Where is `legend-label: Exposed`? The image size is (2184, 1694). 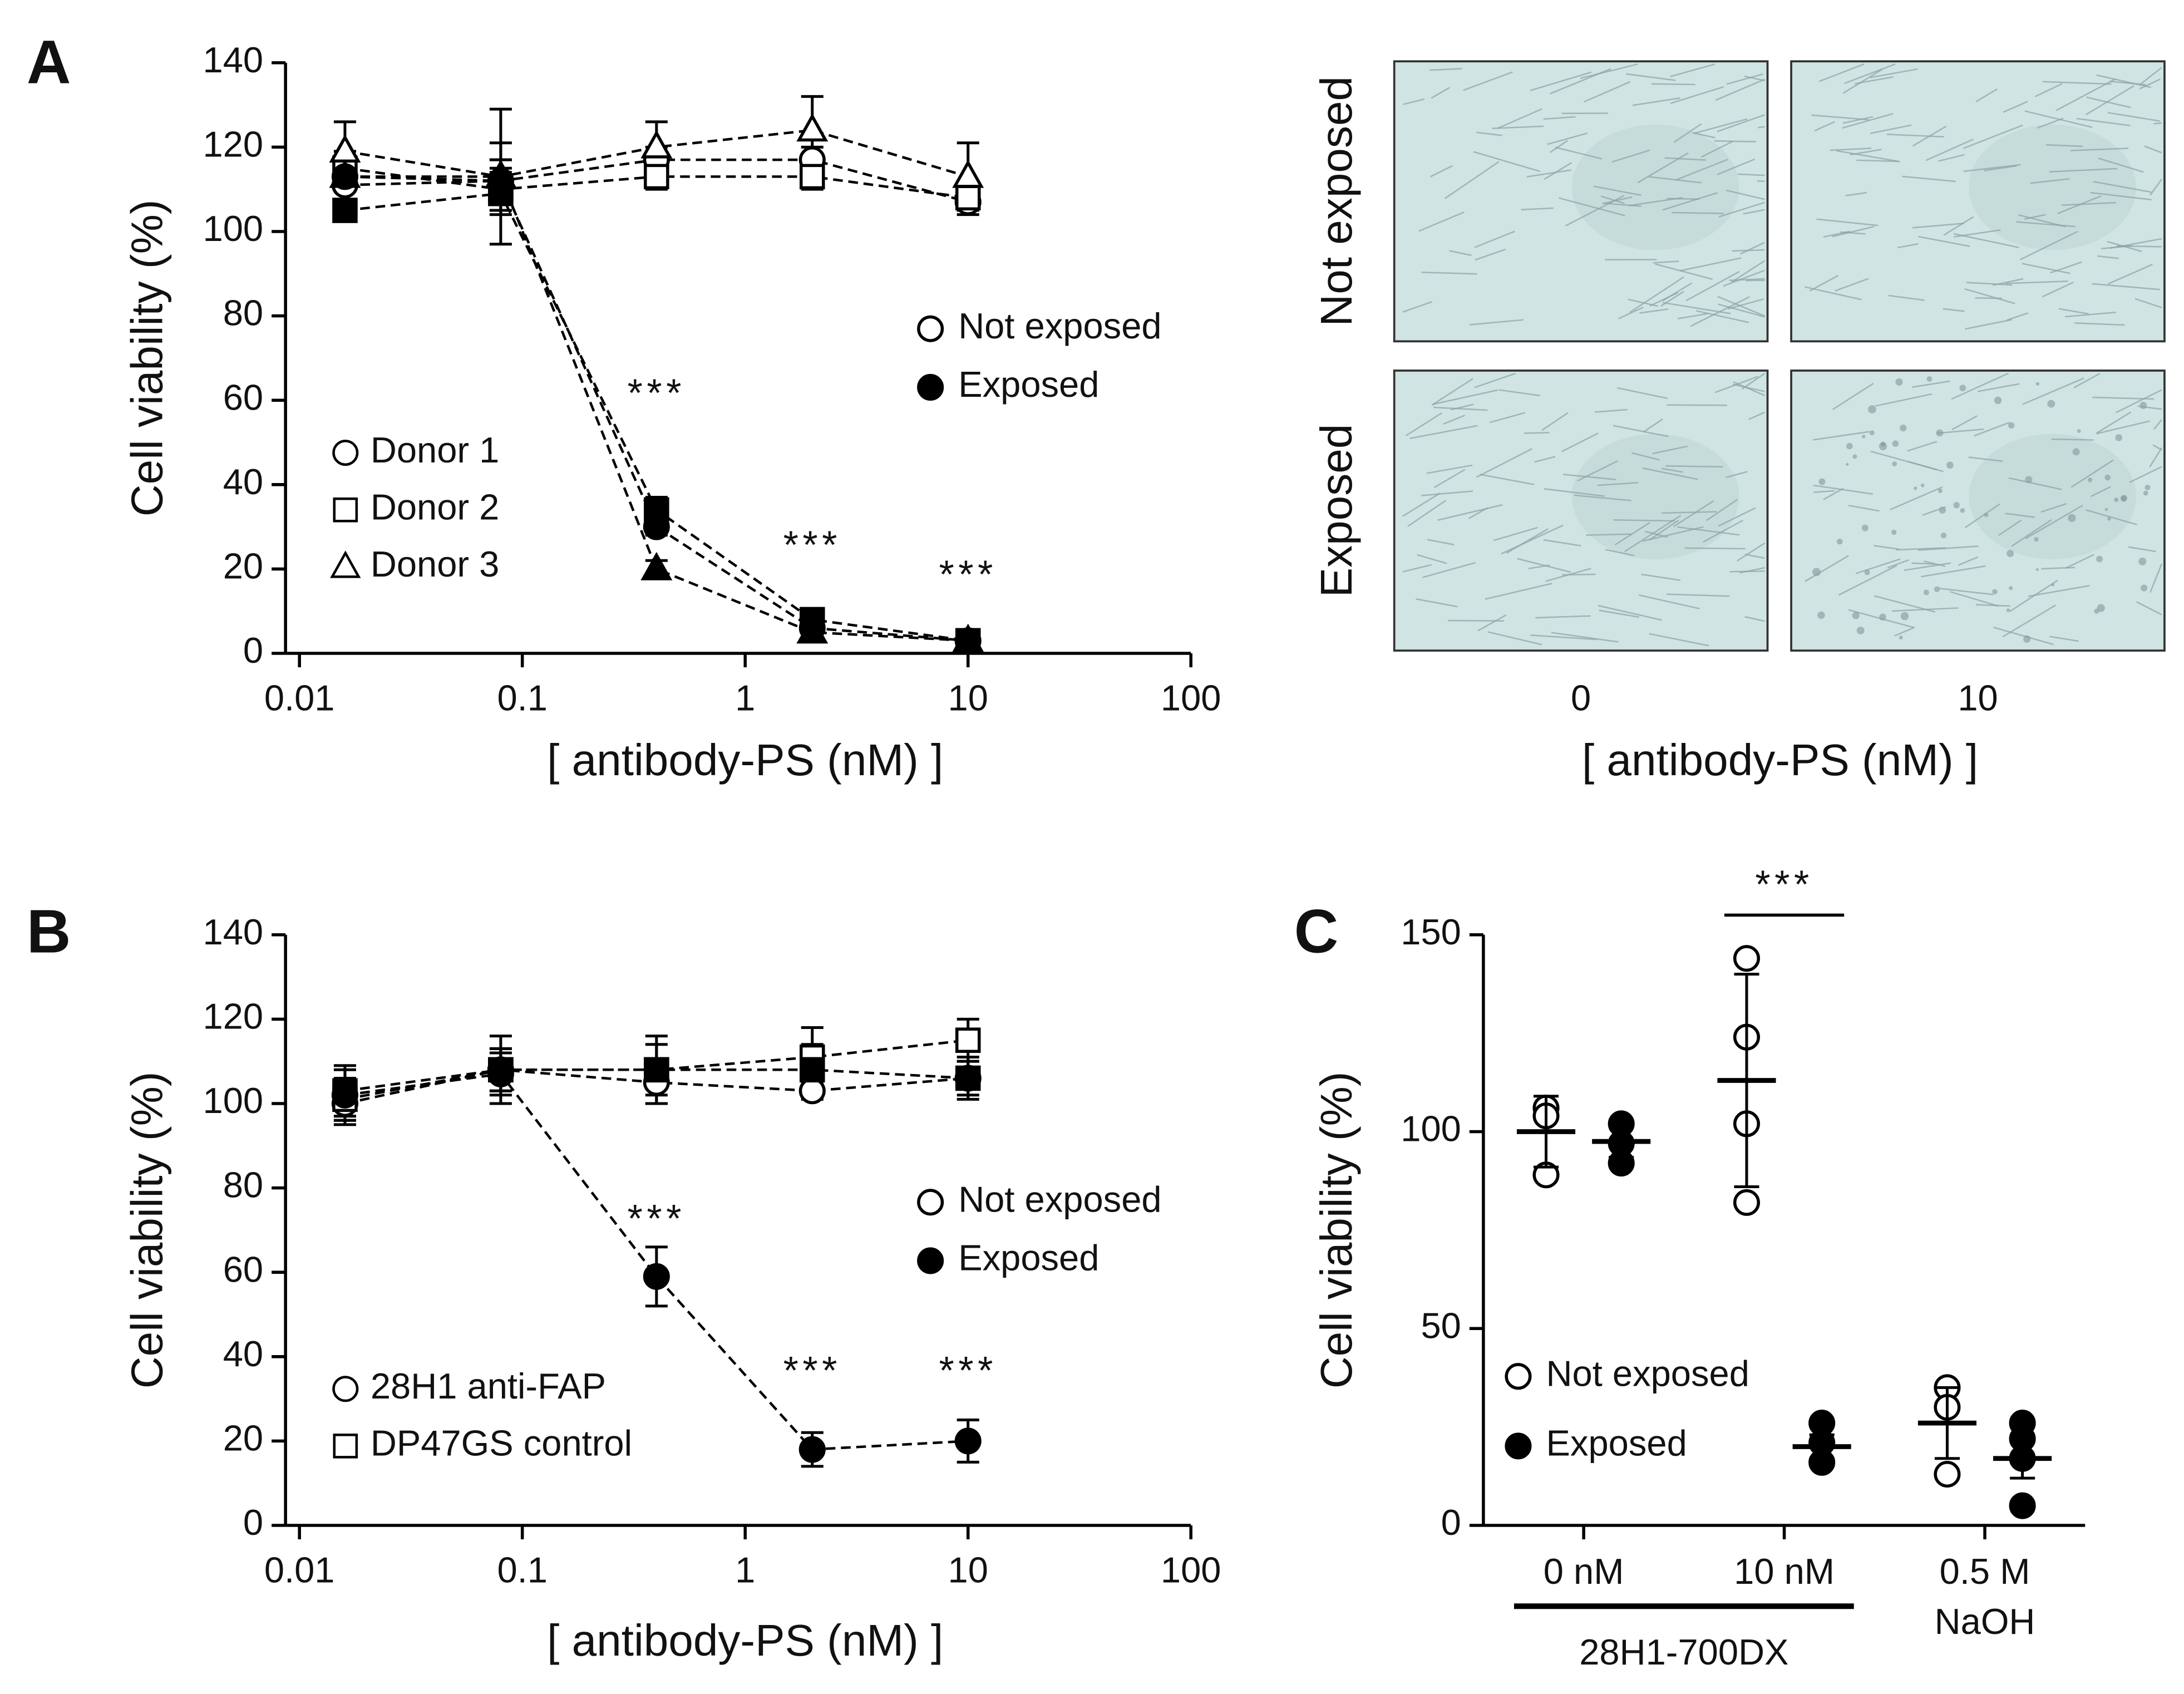
legend-label: Exposed is located at coordinates (1028, 384).